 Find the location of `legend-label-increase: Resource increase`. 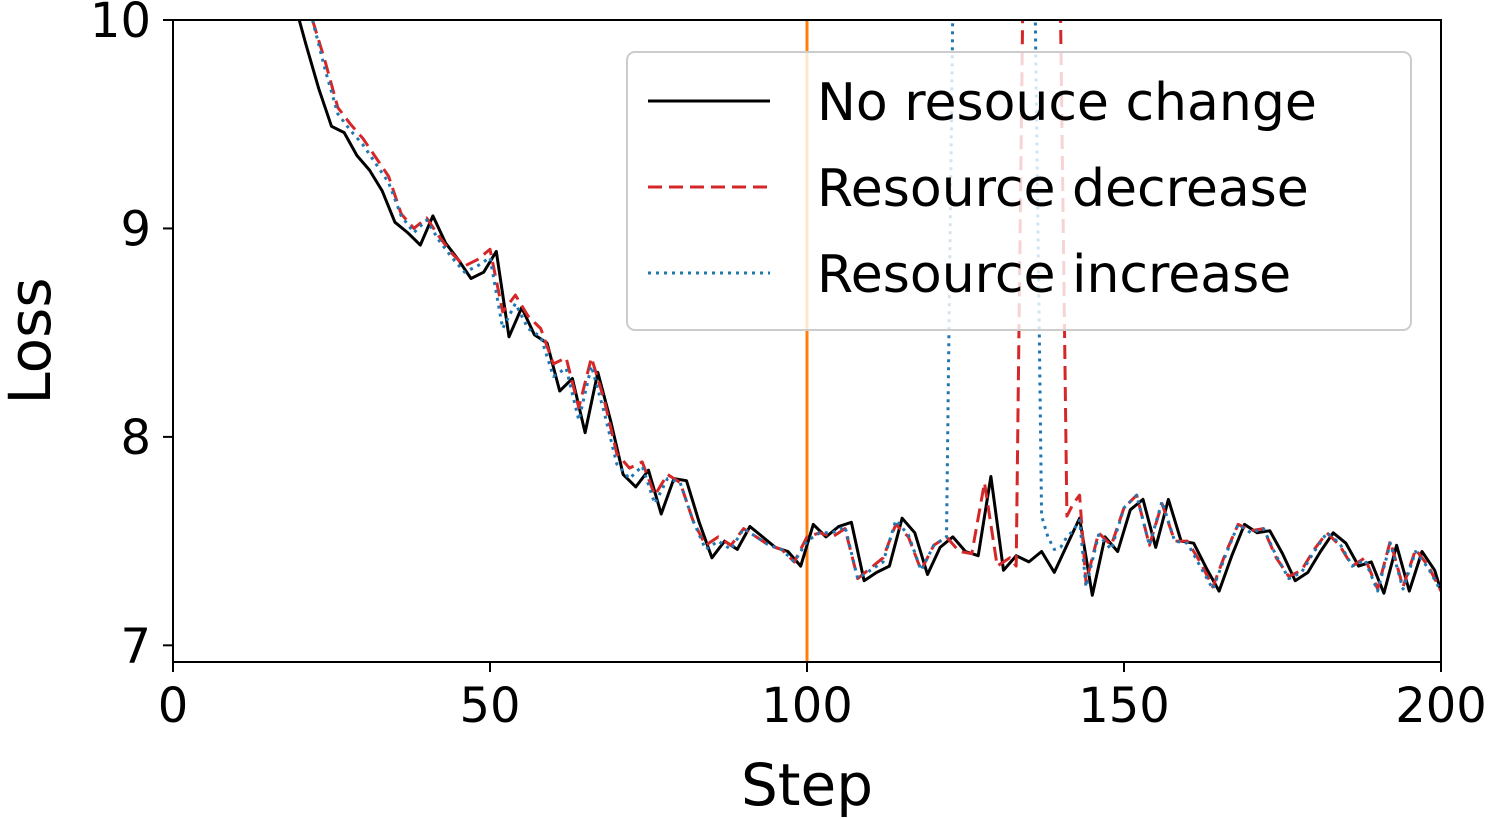

legend-label-increase: Resource increase is located at coordinates (1054, 275).